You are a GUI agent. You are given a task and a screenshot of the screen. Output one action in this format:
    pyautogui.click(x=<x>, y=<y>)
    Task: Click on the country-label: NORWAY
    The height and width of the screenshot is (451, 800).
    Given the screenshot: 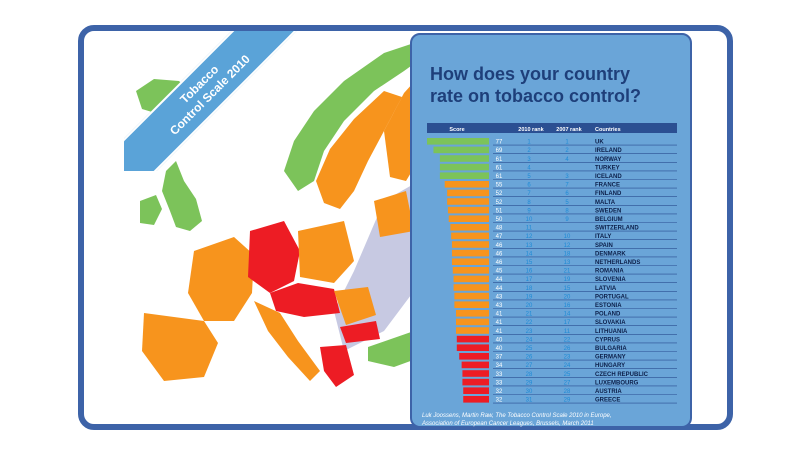 What is the action you would take?
    pyautogui.click(x=608, y=160)
    